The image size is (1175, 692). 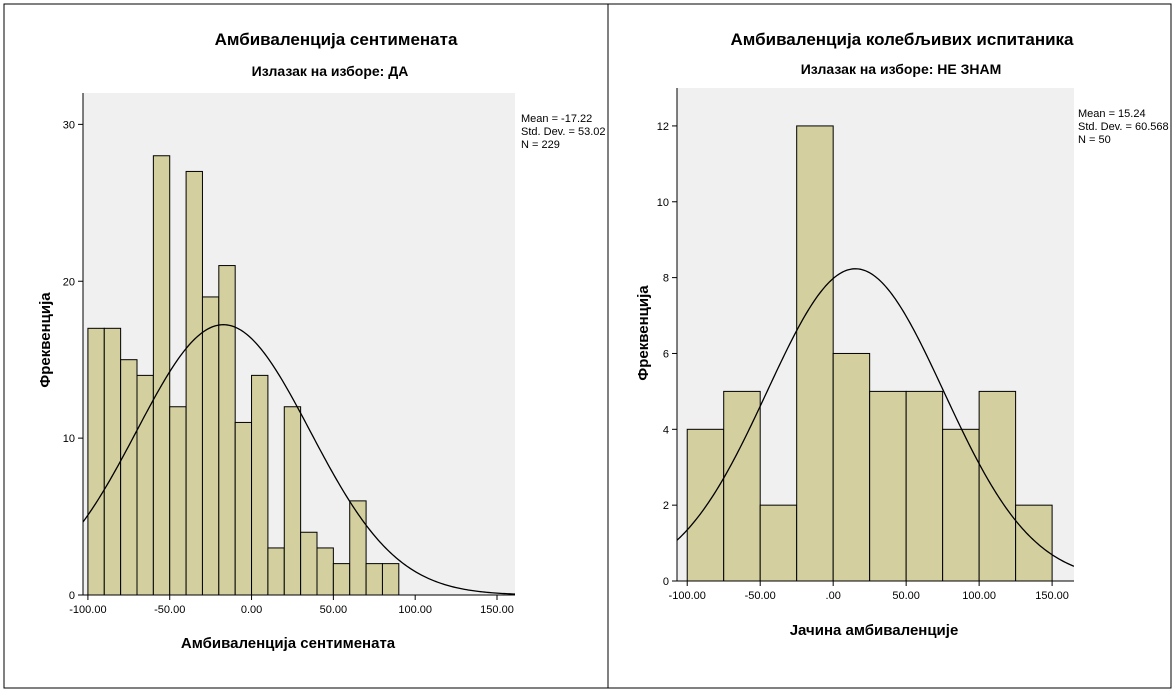 I want to click on left-x-tick-label-0: -100.00, so click(x=87, y=610).